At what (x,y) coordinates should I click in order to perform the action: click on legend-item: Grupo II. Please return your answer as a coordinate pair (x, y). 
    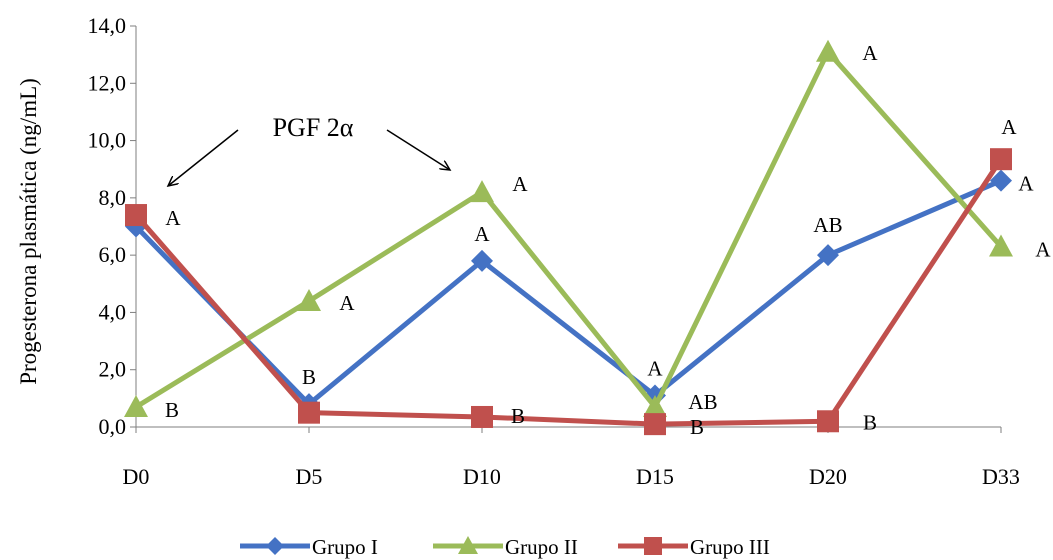
    Looking at the image, I should click on (505, 547).